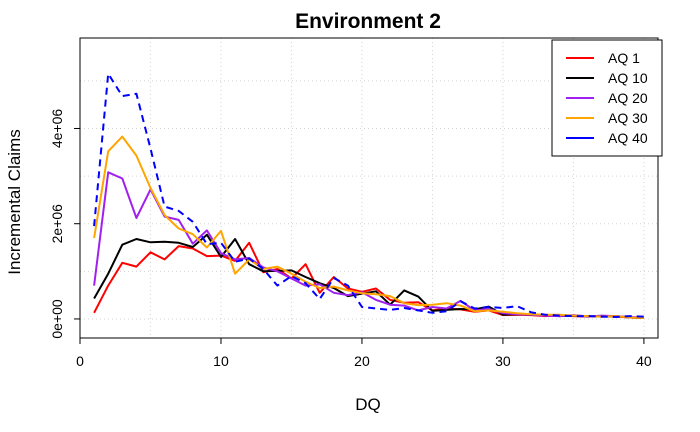 This screenshot has height=432, width=700. I want to click on legend: AQ 1 AQ 10 AQ 20 AQ 30 AQ 40, so click(607, 98).